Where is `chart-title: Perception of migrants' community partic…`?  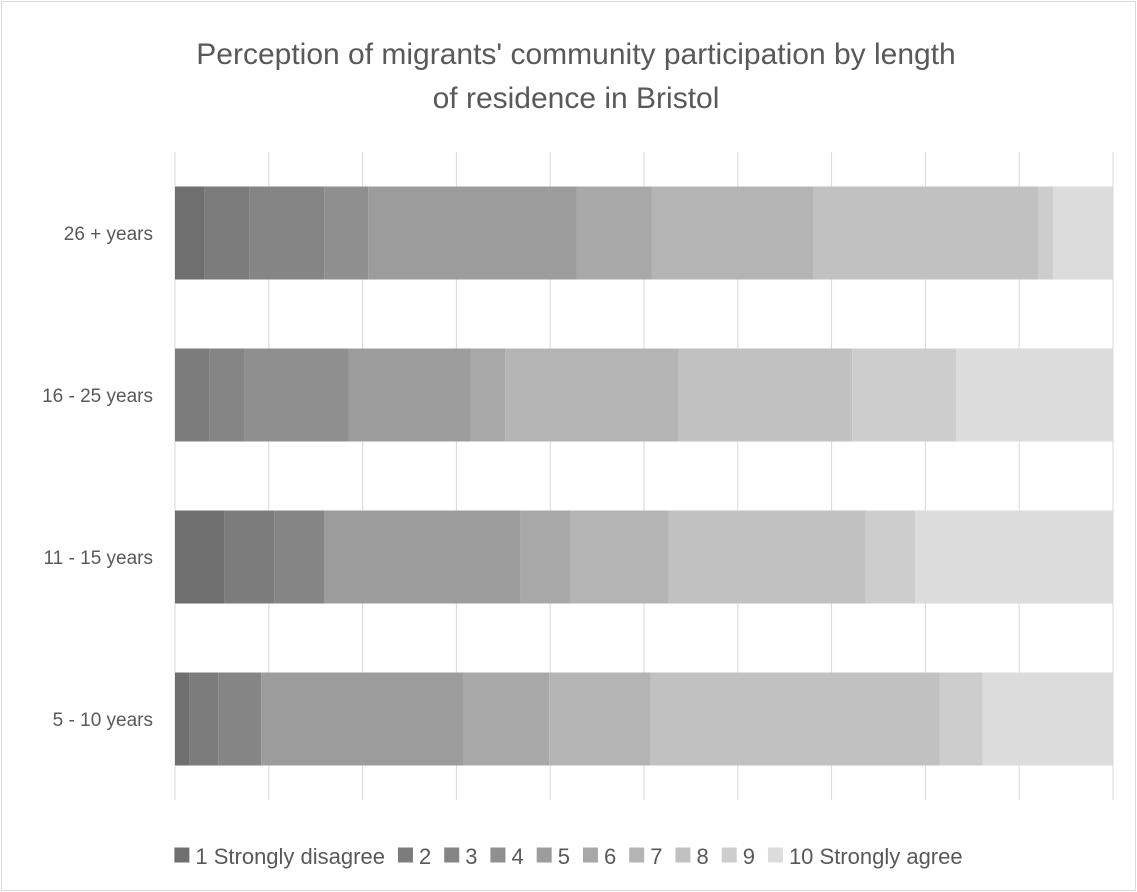 chart-title: Perception of migrants' community partic… is located at coordinates (575, 76).